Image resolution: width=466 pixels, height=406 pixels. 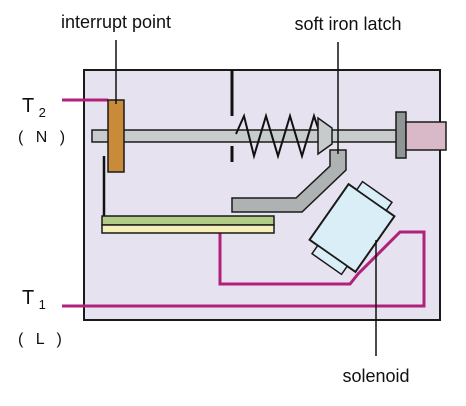 I want to click on terminal-t1-label: T 1, so click(x=34, y=299).